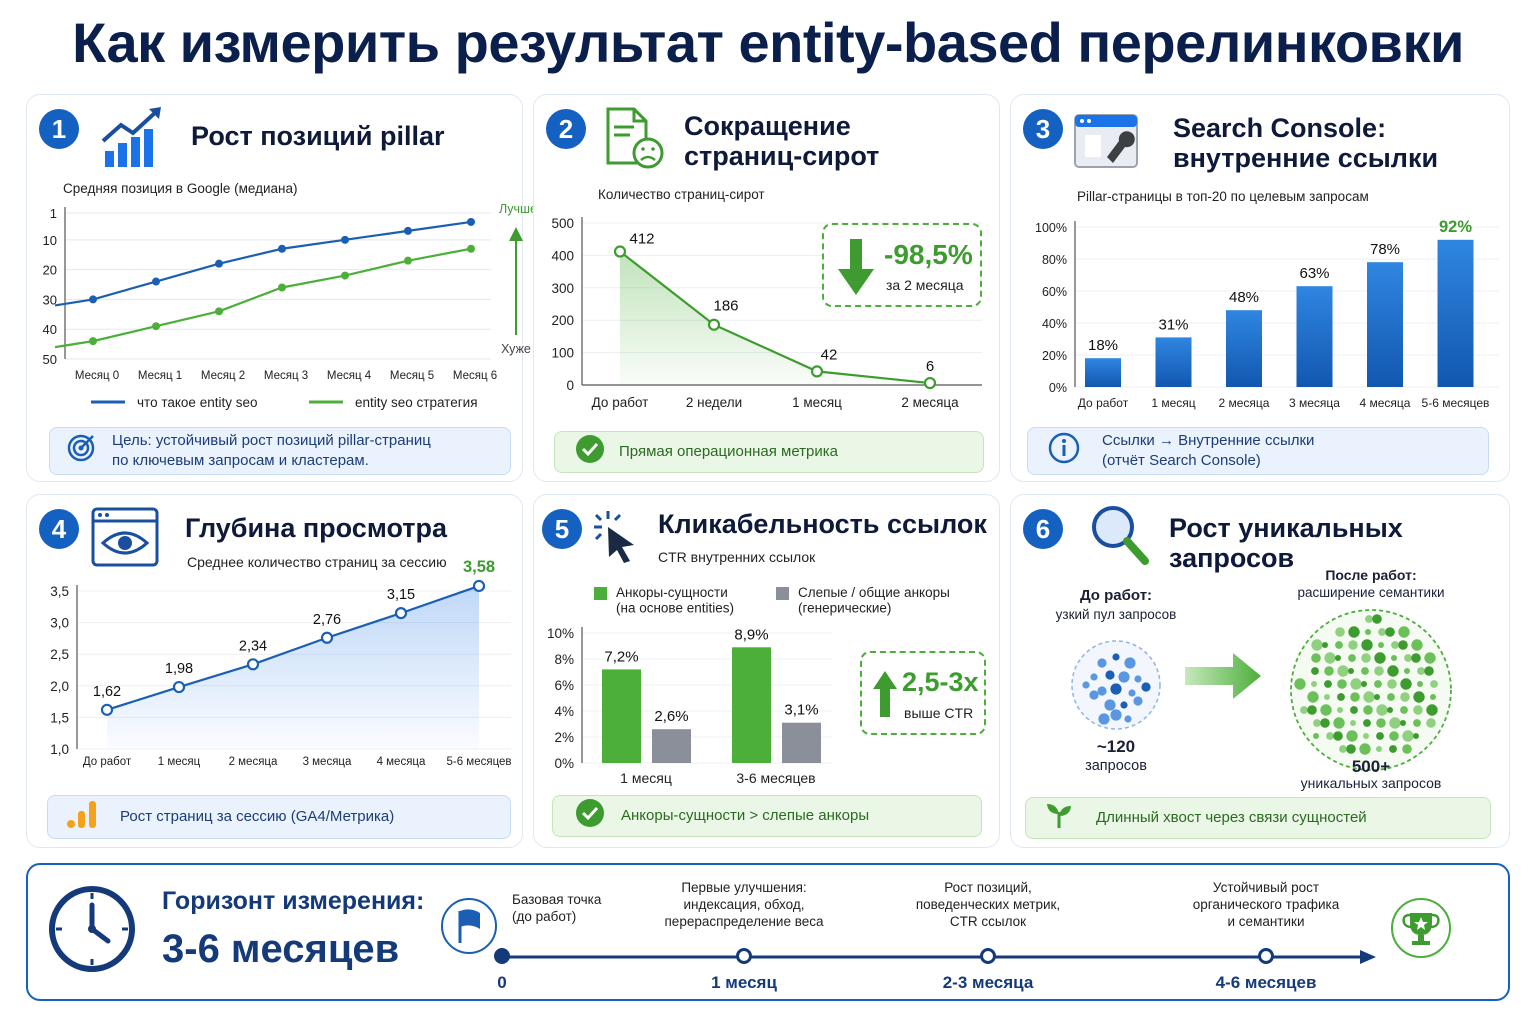  What do you see at coordinates (1103, 345) in the screenshot?
I see `data-label: 18%` at bounding box center [1103, 345].